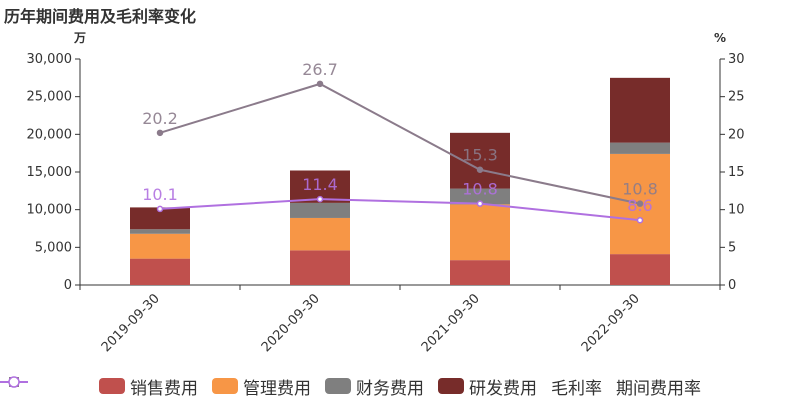 The image size is (800, 400). What do you see at coordinates (736, 210) in the screenshot?
I see `right-axis-tick-label: 10` at bounding box center [736, 210].